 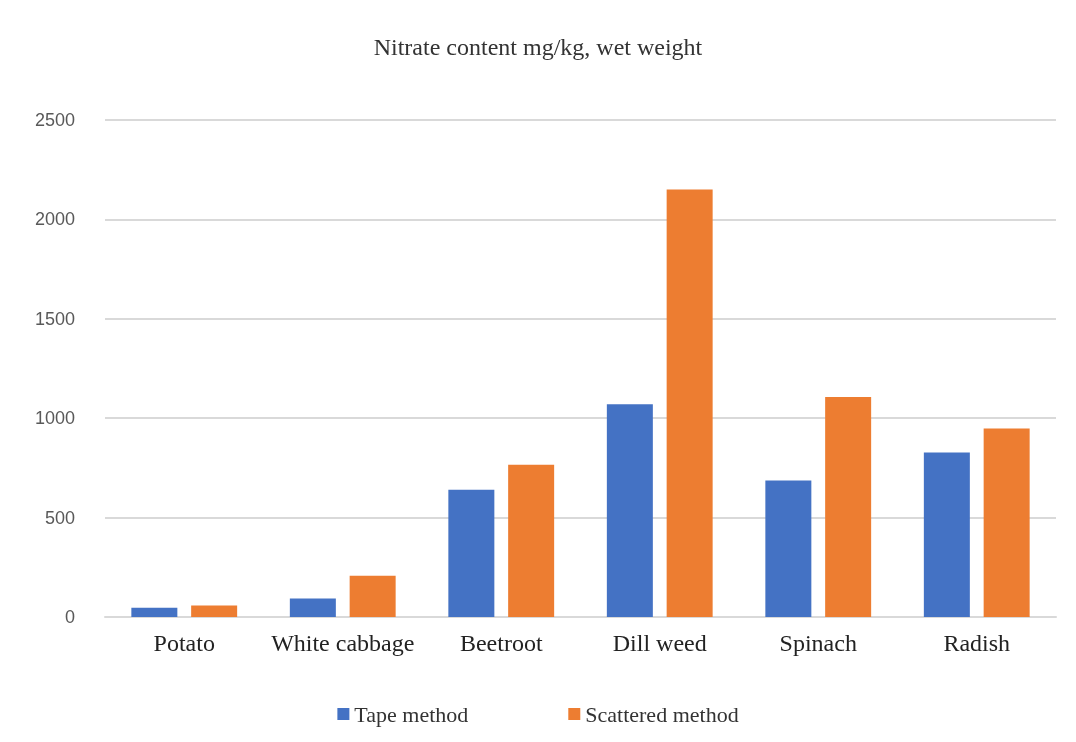 I want to click on x-tick-label: Radish, so click(x=977, y=643).